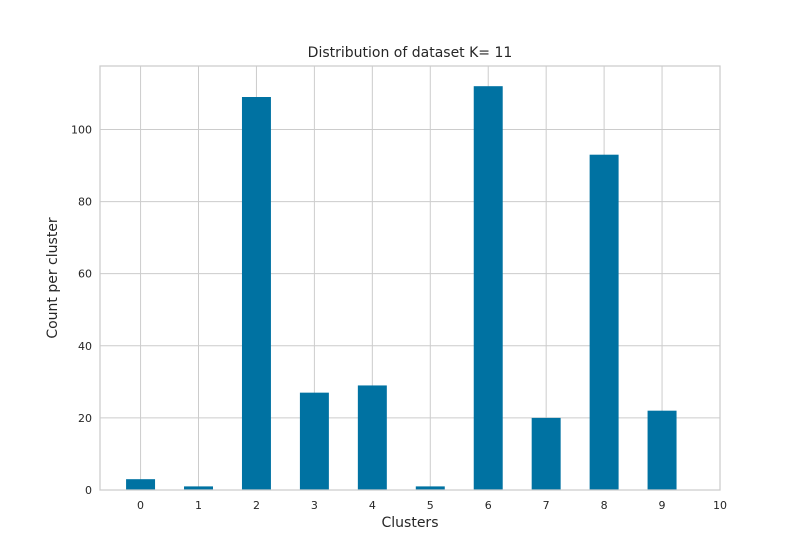  Describe the element at coordinates (85, 274) in the screenshot. I see `y-tick-label: 60` at that location.